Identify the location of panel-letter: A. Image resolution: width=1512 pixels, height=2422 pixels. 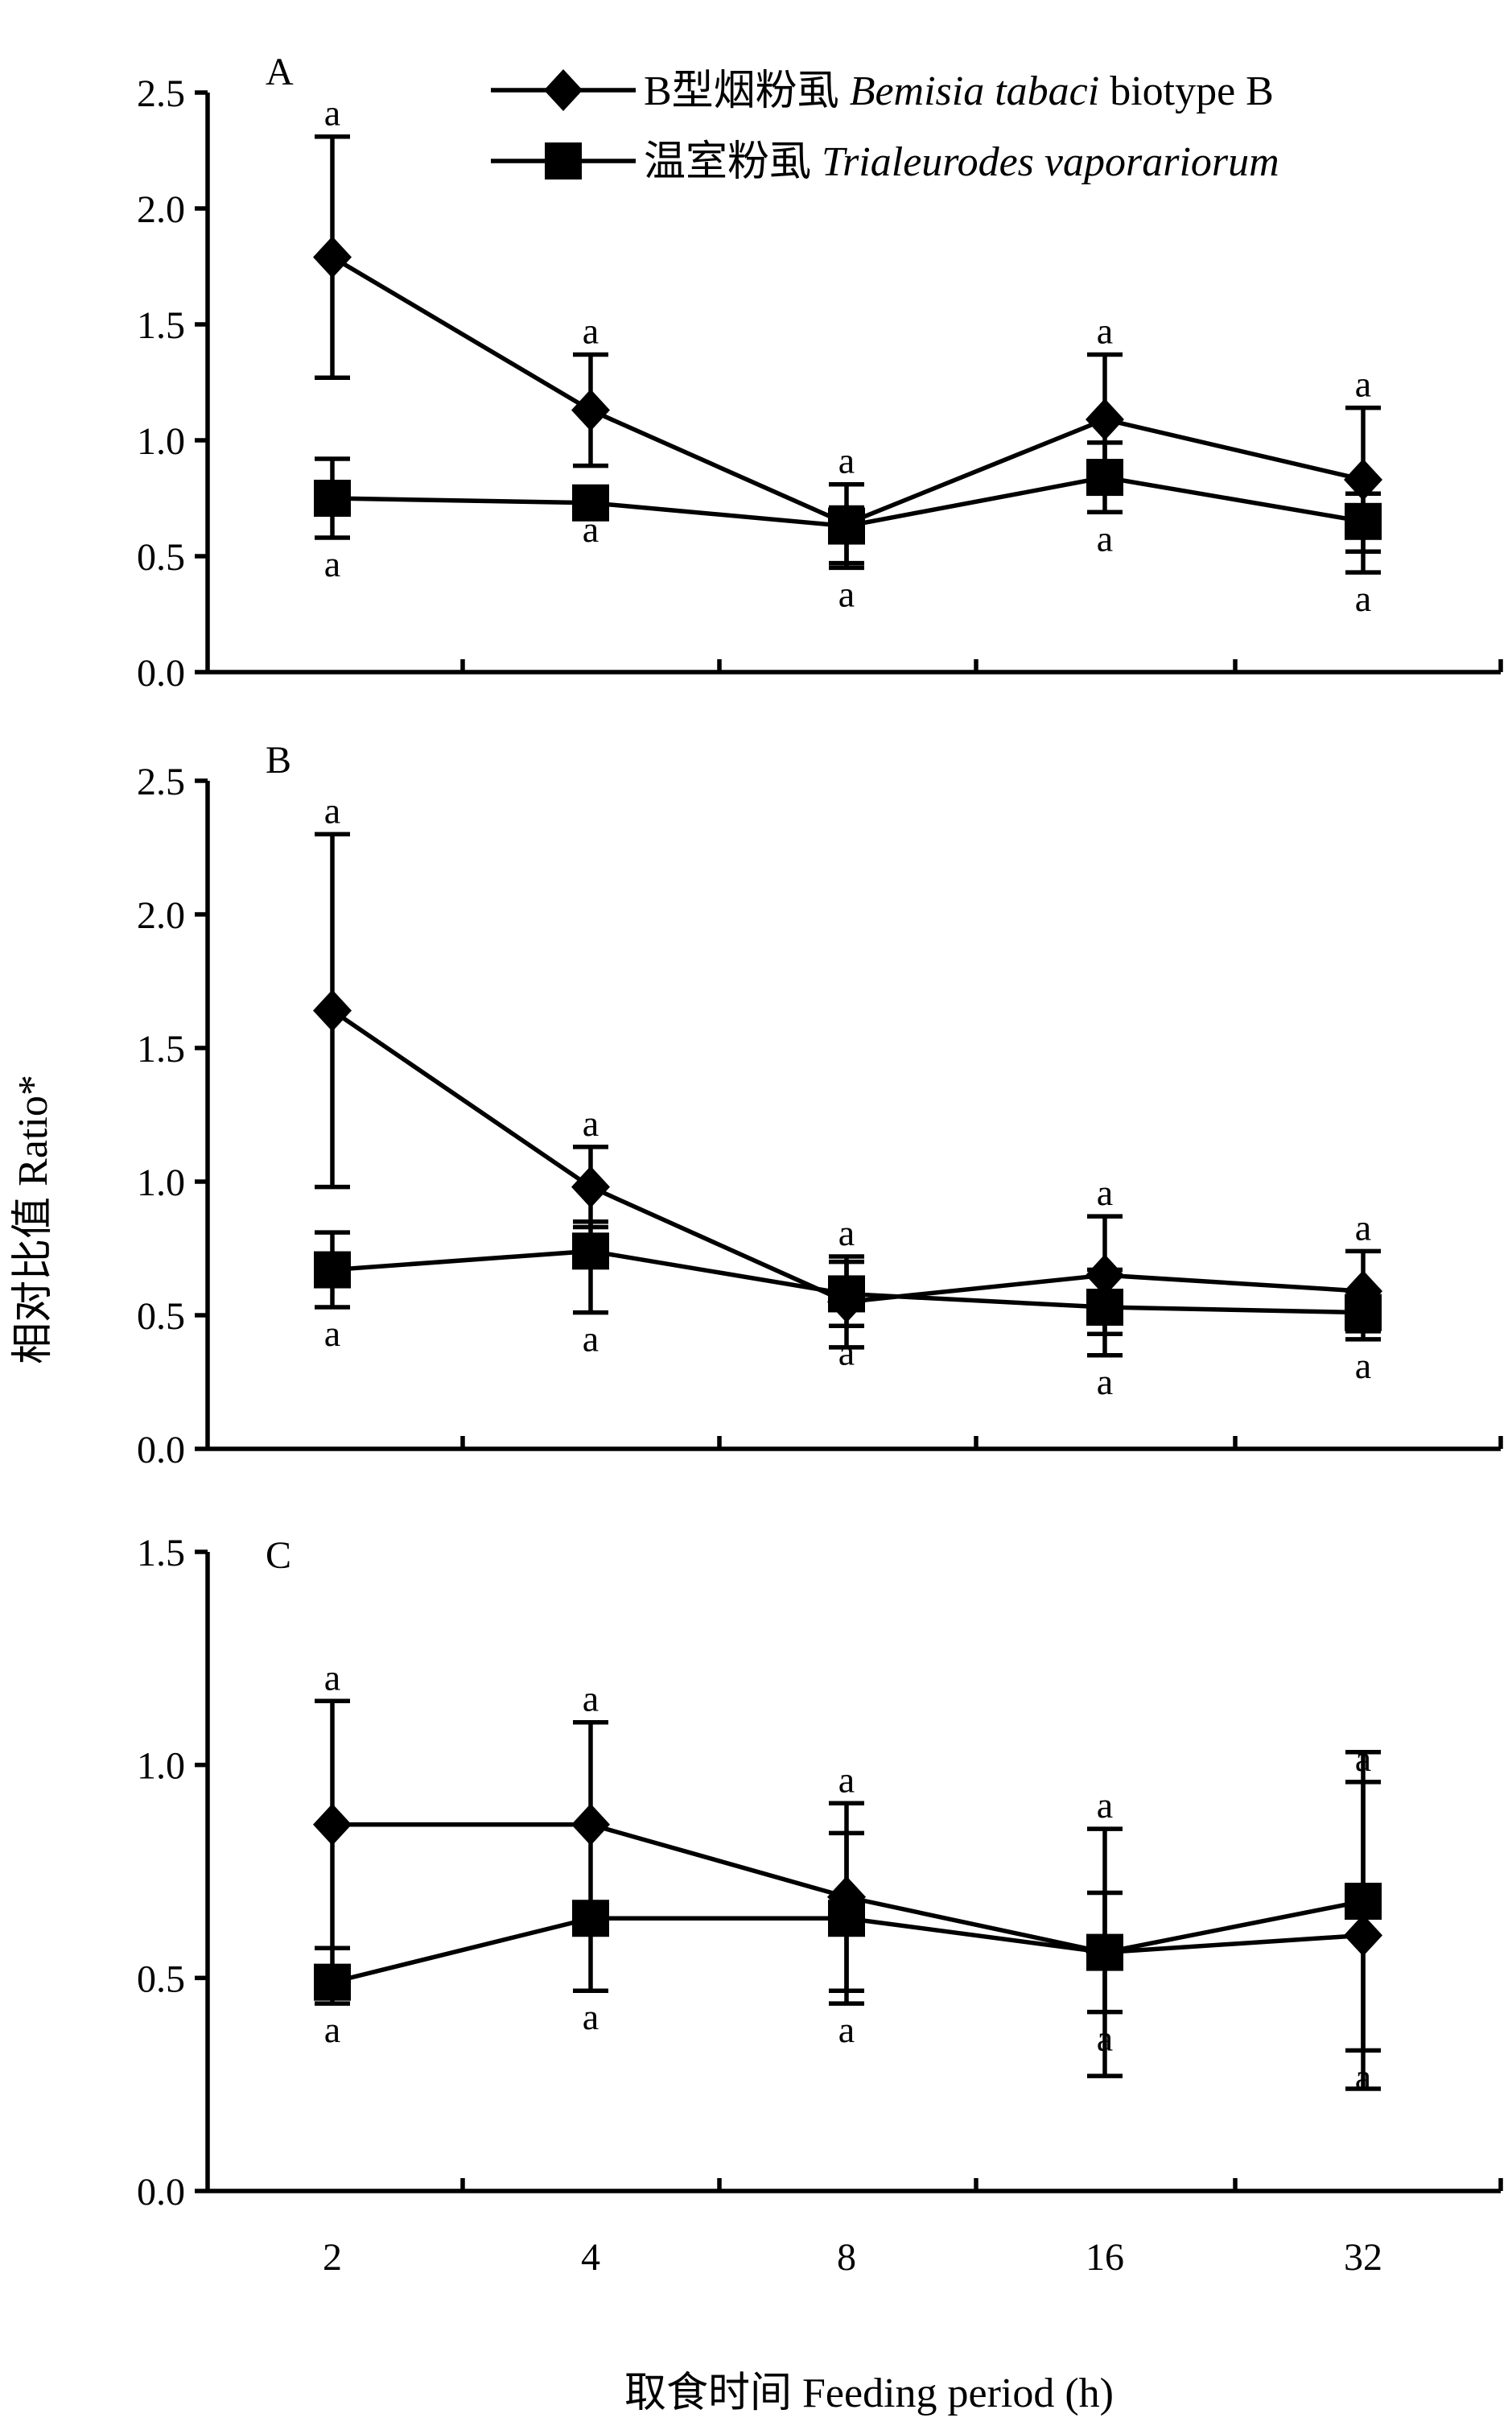
(280, 72).